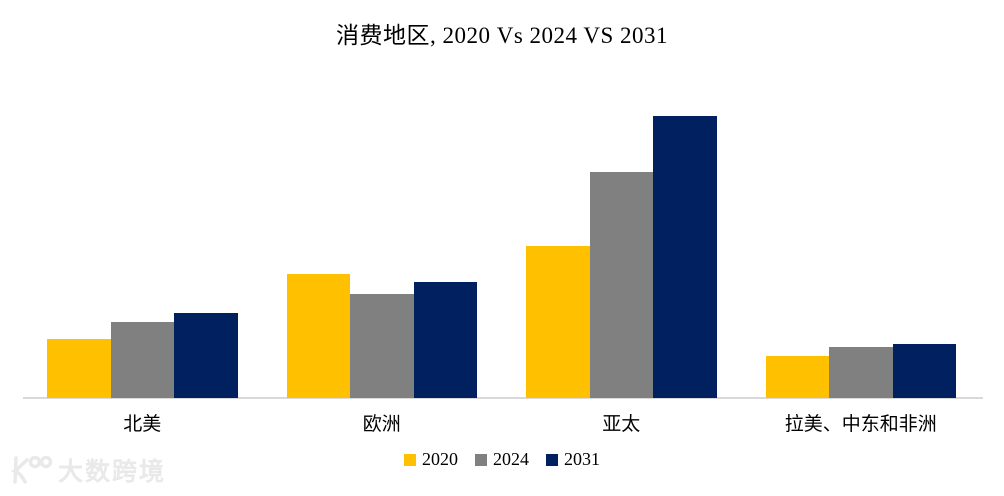  Describe the element at coordinates (621, 424) in the screenshot. I see `x-label-2: 亚太` at that location.